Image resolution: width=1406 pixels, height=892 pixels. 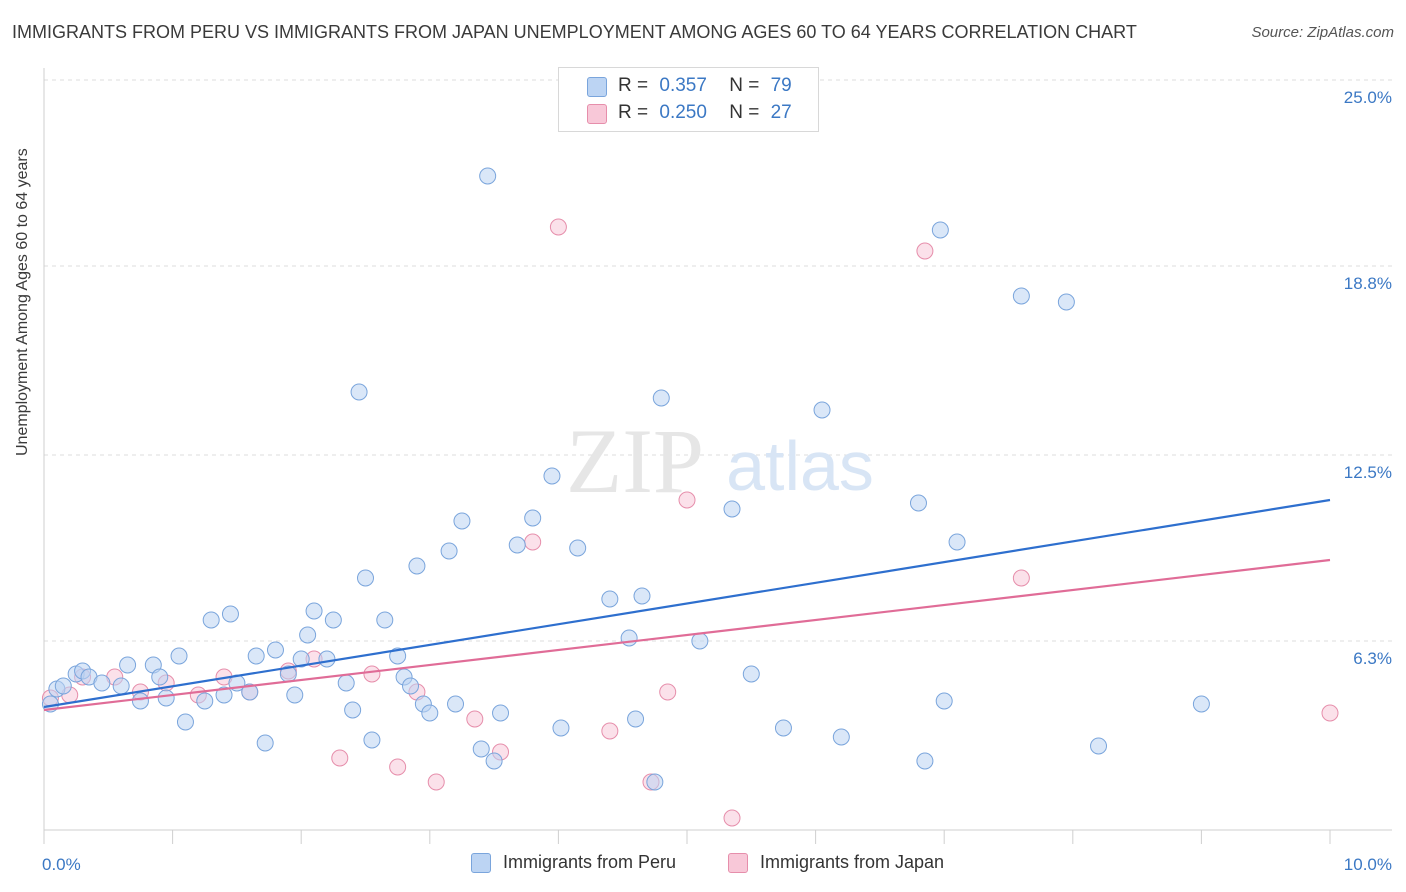 I want to click on legend-japan-r: 0.250, so click(x=683, y=112).